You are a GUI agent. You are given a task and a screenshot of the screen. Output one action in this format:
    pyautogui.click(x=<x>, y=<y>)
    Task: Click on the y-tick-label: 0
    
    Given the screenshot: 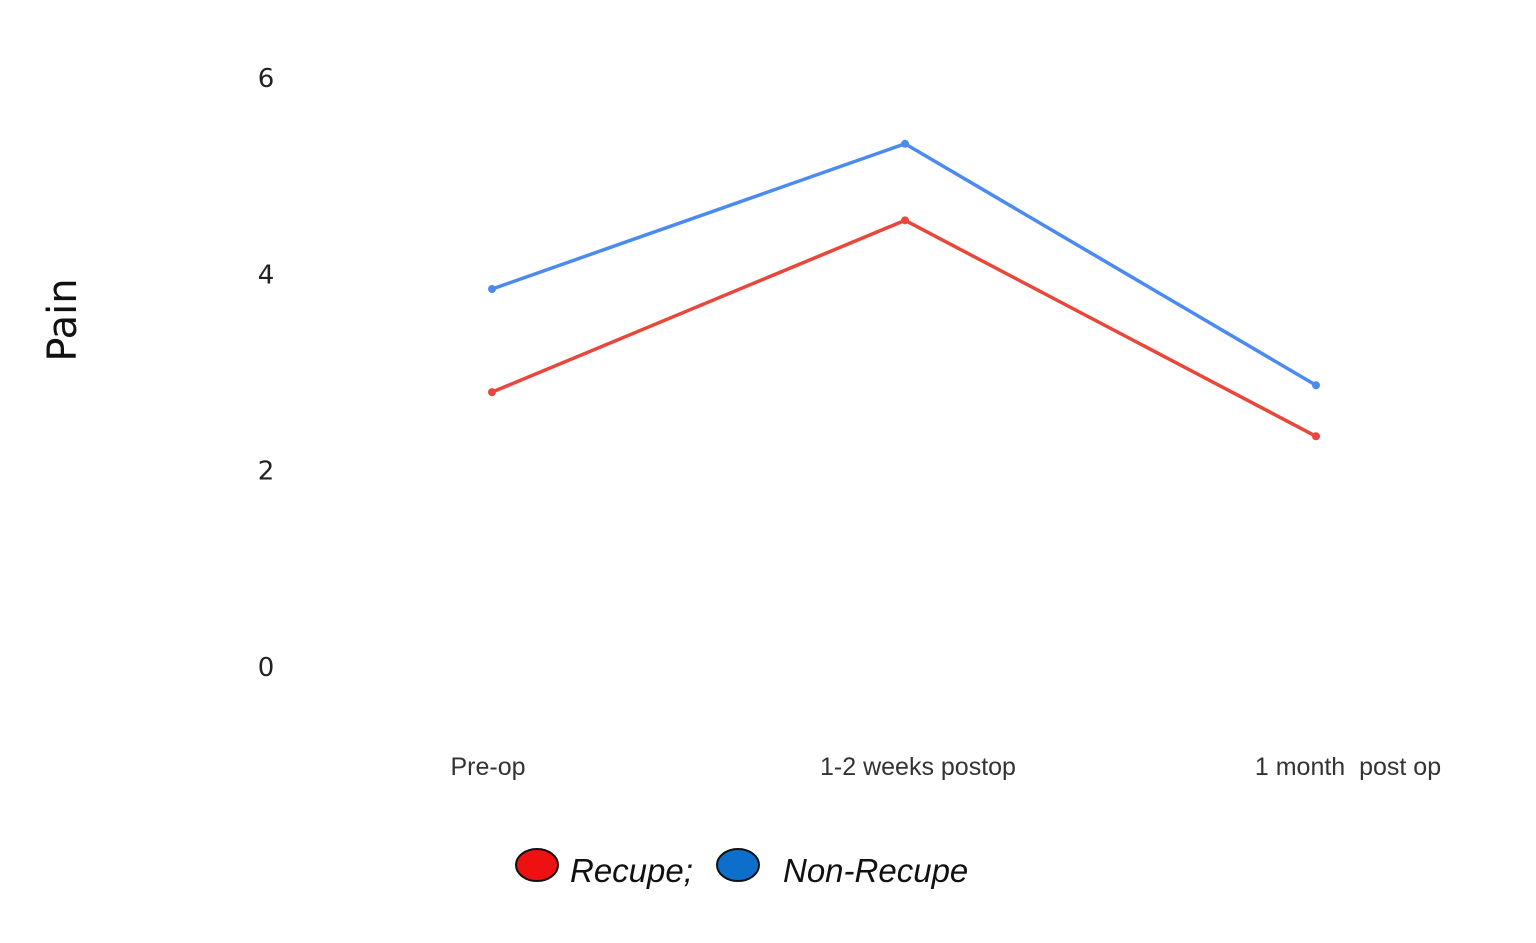 What is the action you would take?
    pyautogui.click(x=266, y=668)
    